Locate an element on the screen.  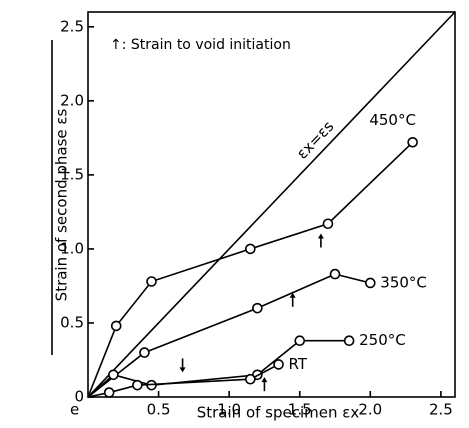
x-tick-label: 2.0 is located at coordinates (370, 410).